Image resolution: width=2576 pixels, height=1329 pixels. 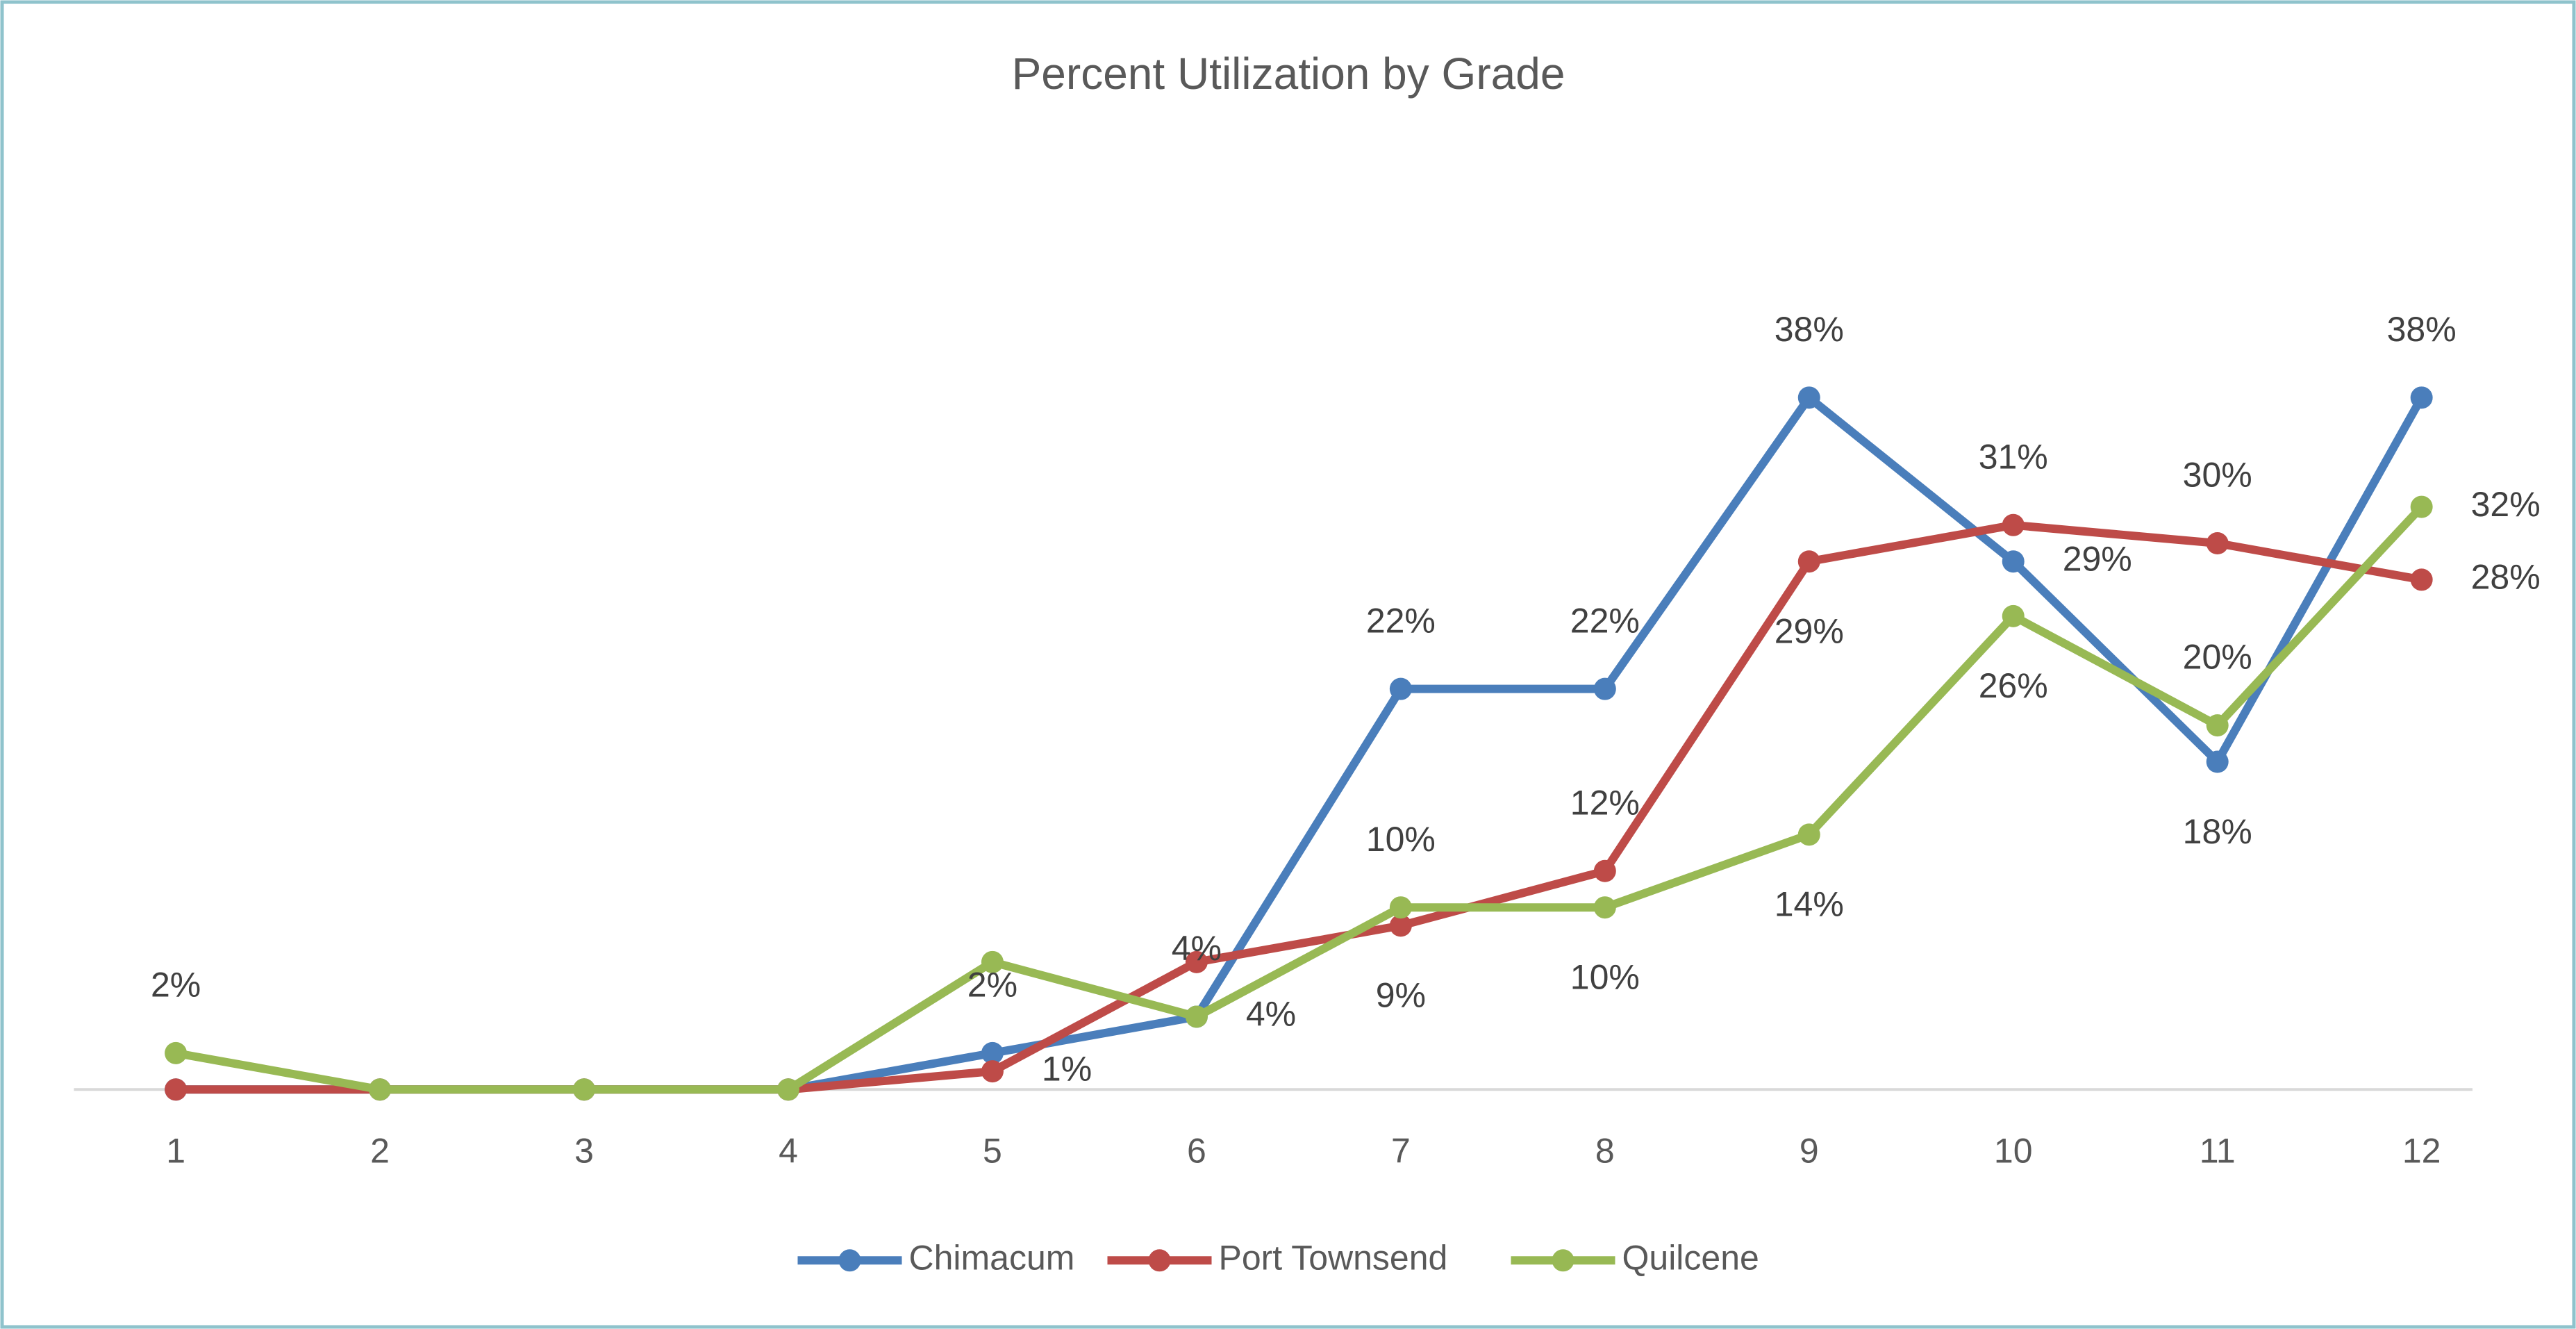 What do you see at coordinates (2217, 475) in the screenshot?
I see `data-label: 30%` at bounding box center [2217, 475].